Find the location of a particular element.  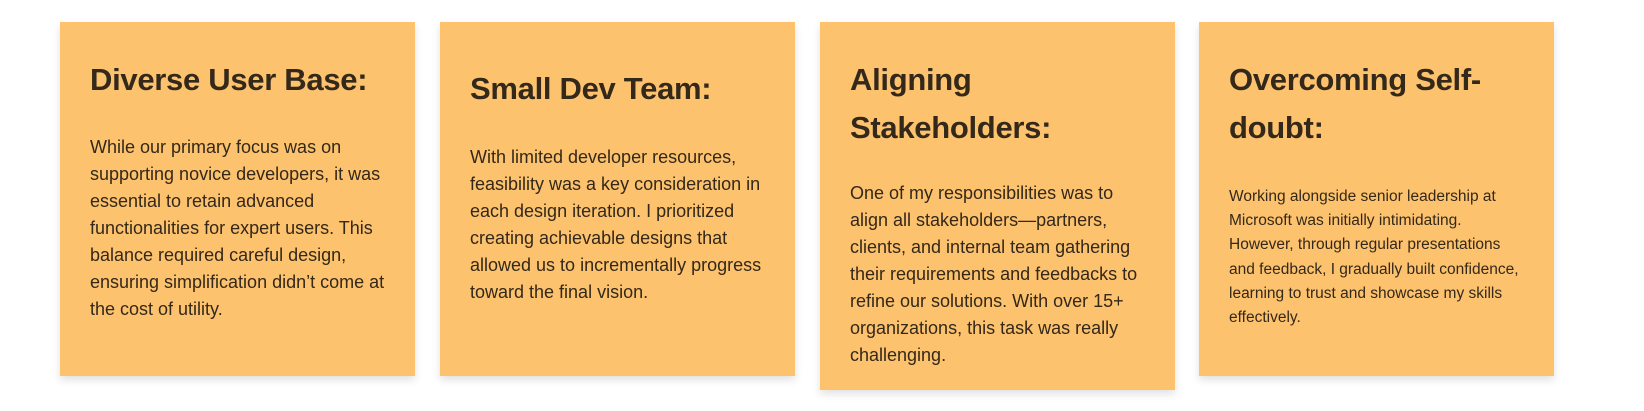

card-title: Overcoming Self-doubt: is located at coordinates (1355, 103).